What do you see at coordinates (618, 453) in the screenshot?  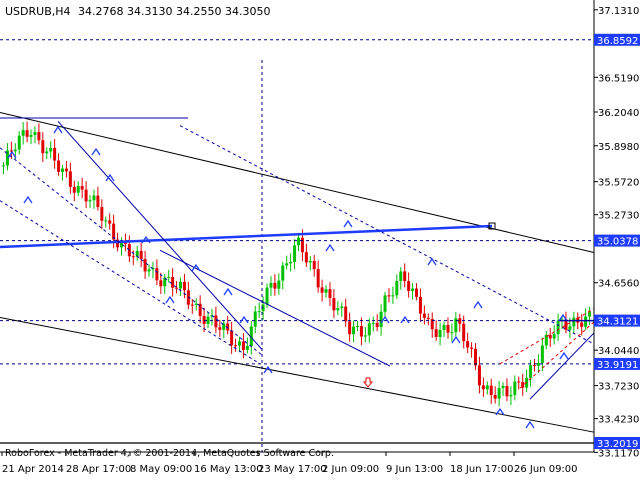 I see `y-tick-label: 33.1170` at bounding box center [618, 453].